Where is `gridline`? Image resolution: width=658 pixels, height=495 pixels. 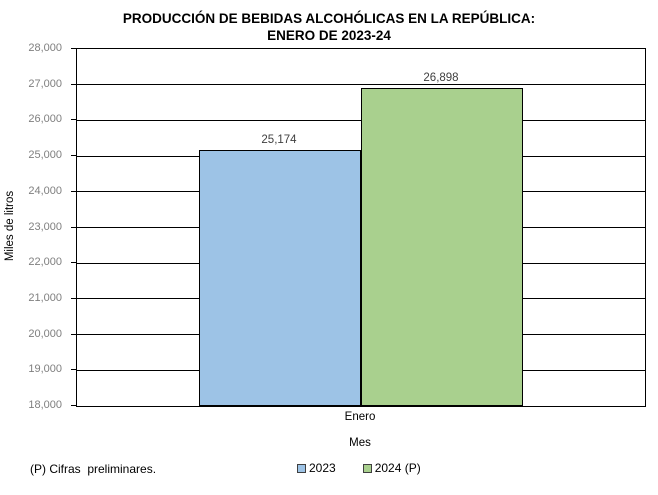 gridline is located at coordinates (361, 85).